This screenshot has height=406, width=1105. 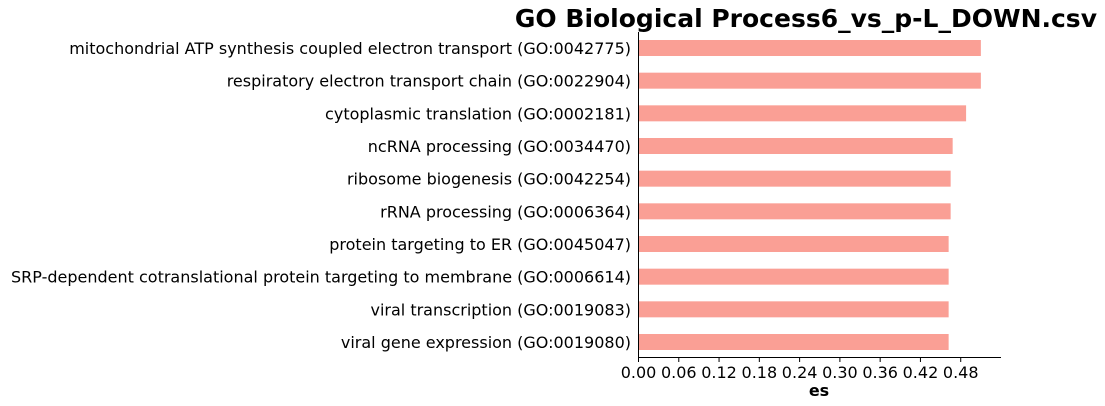 I want to click on category-label: viral transcription (GO:0019083), so click(x=500, y=309).